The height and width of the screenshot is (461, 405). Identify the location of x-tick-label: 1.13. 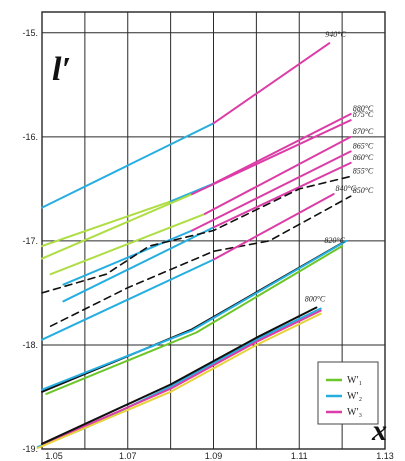
(385, 456).